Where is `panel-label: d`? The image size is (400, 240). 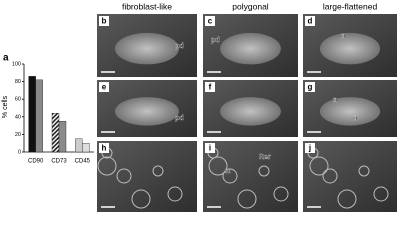
panel-label: d is located at coordinates (310, 21).